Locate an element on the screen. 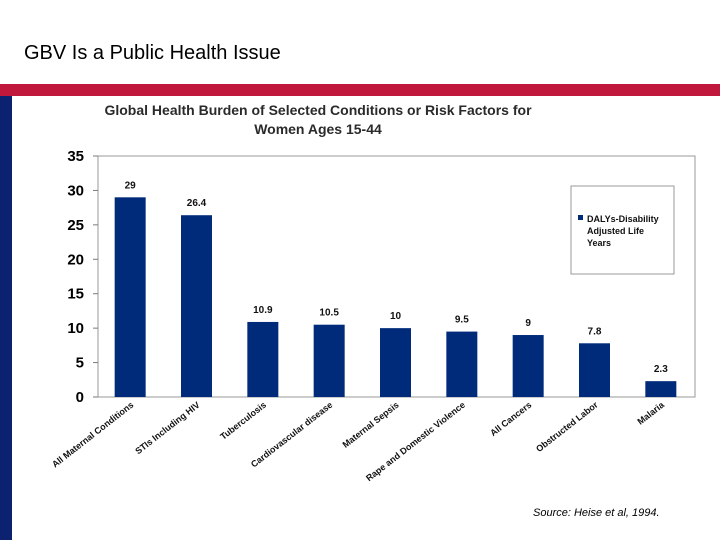 The width and height of the screenshot is (720, 540). legend-label-line-1: DALYs-Disability is located at coordinates (623, 219).